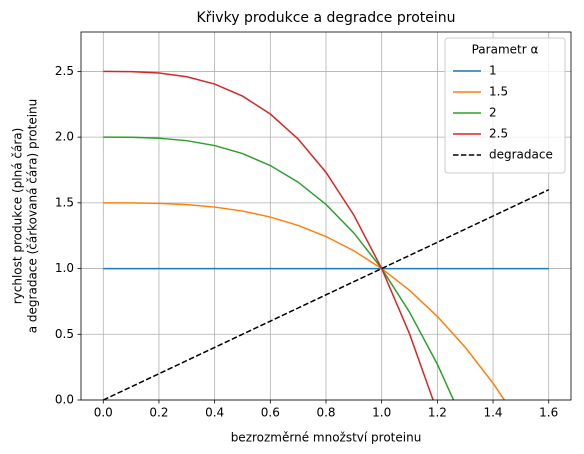  Describe the element at coordinates (325, 413) in the screenshot. I see `x-tick-label: 0.8` at that location.